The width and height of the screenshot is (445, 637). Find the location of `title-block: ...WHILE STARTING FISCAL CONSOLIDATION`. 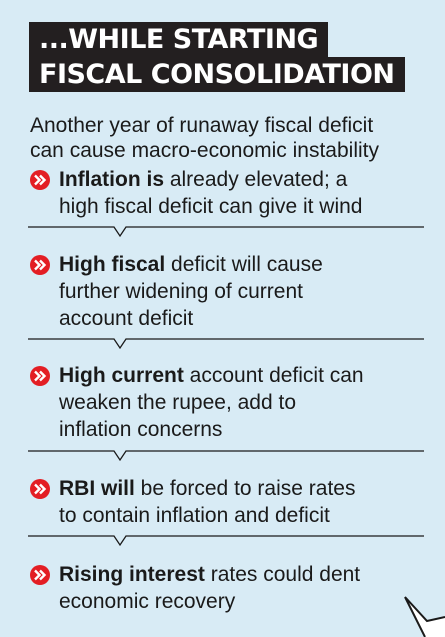

title-block: ...WHILE STARTING FISCAL CONSOLIDATION is located at coordinates (217, 57).